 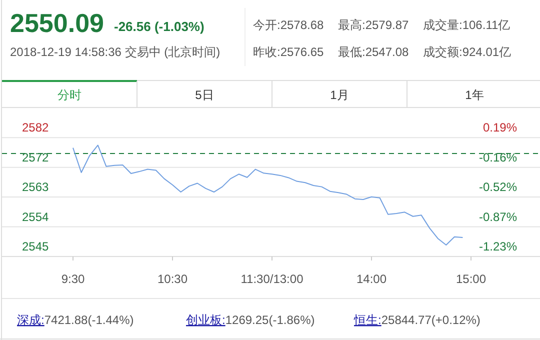 I want to click on text: 7421.88(-1.44%), so click(x=89, y=320).